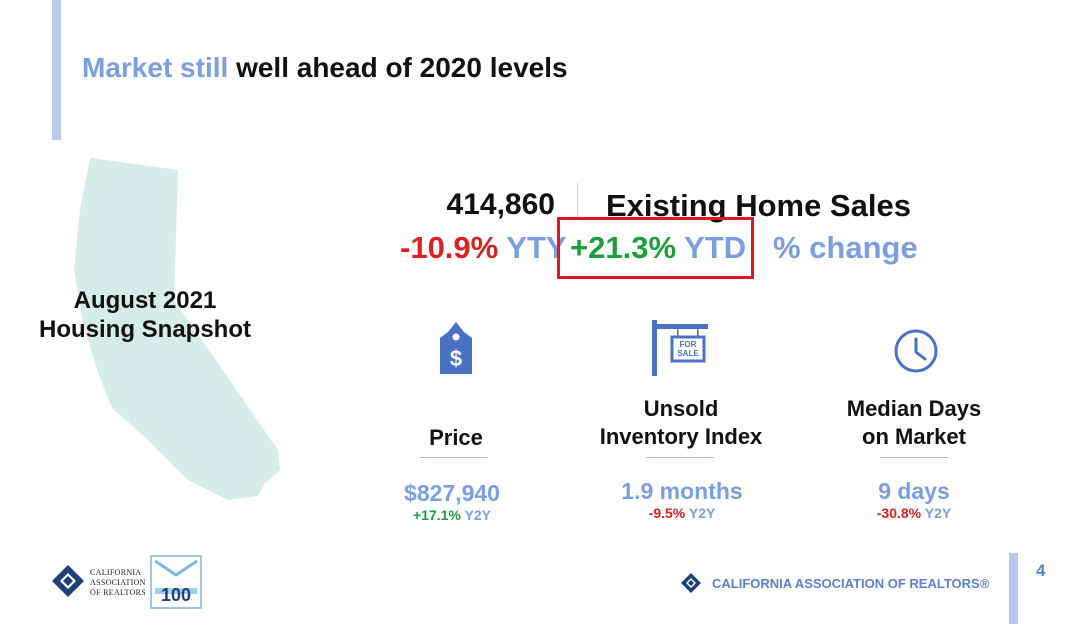 This screenshot has width=1080, height=624. I want to click on slide-title: Market still well ahead of 2020 levels, so click(325, 68).